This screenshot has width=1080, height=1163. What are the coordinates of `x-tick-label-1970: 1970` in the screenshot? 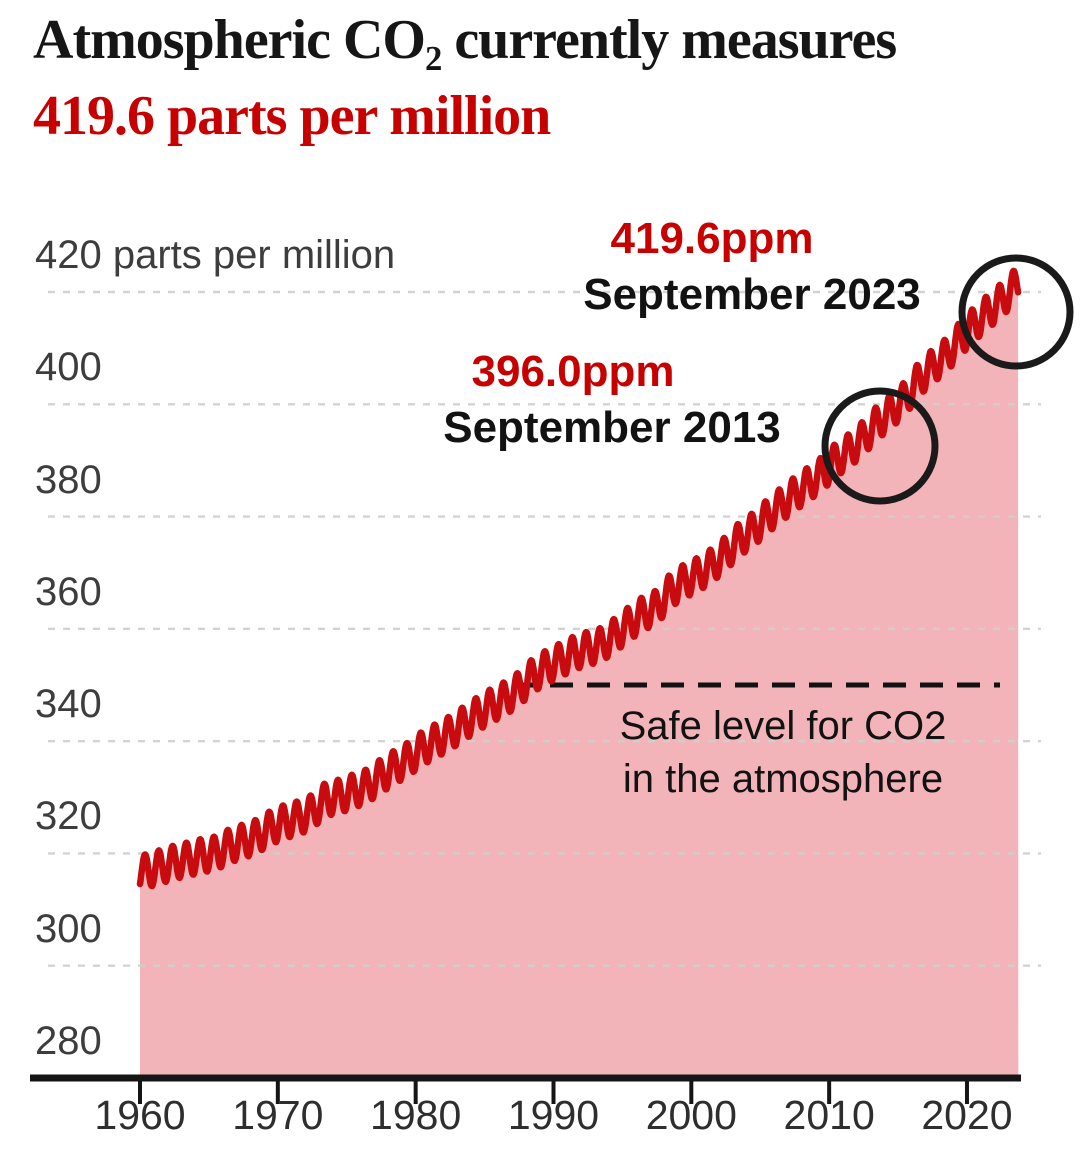 It's located at (278, 1115).